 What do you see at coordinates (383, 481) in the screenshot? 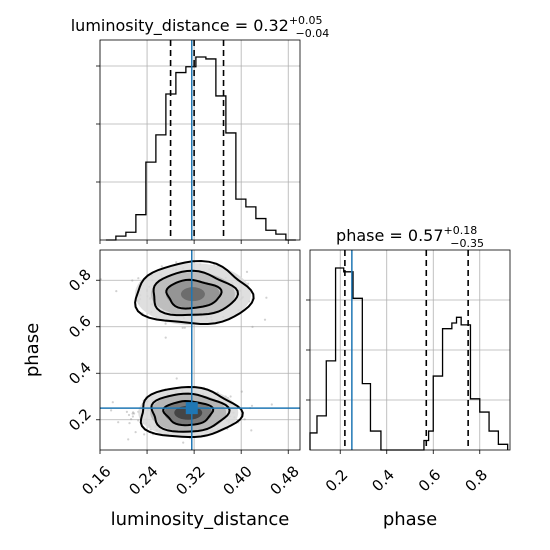
I see `phase-xticklabel-1: 0.4` at bounding box center [383, 481].